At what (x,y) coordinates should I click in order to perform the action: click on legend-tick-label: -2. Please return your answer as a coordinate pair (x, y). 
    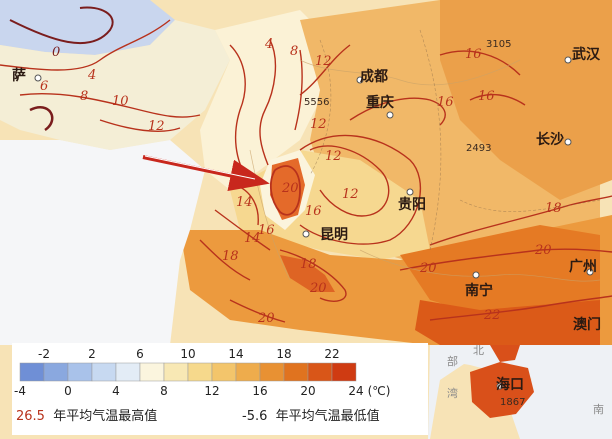
    Looking at the image, I should click on (44, 354).